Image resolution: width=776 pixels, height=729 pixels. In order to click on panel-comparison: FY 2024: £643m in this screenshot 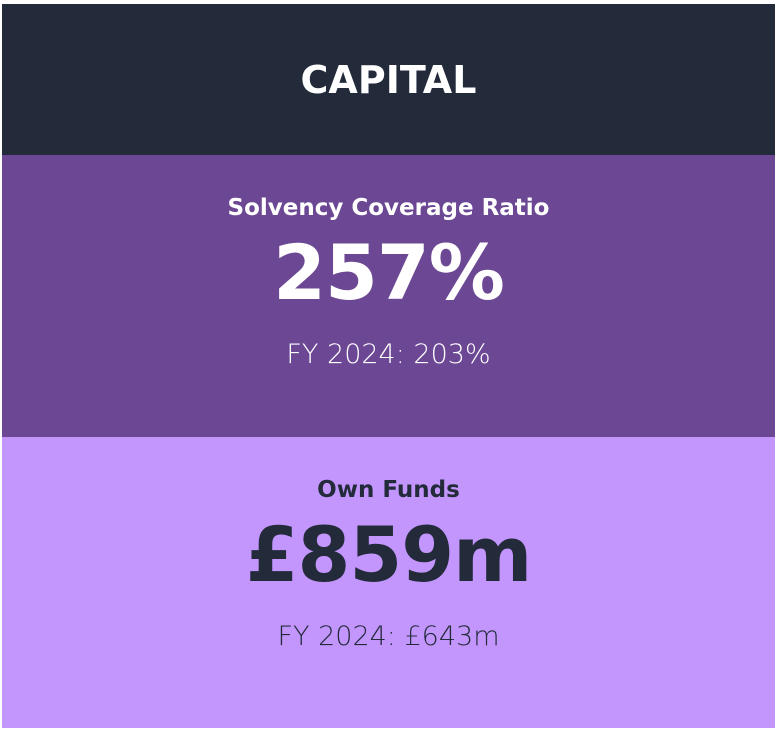, I will do `click(388, 636)`.